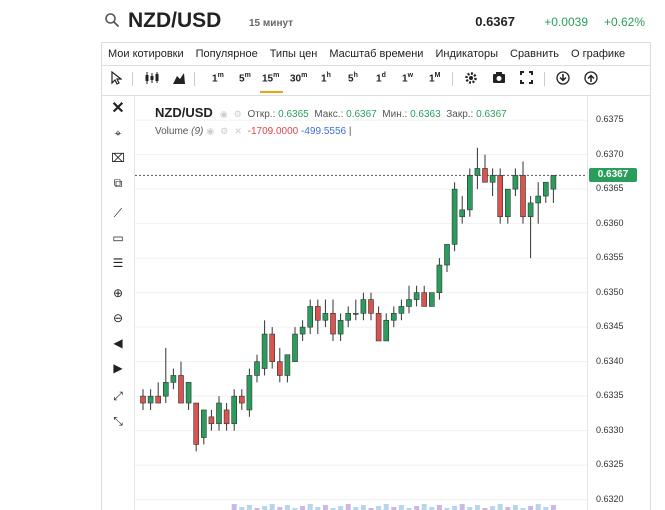 This screenshot has width=665, height=510. What do you see at coordinates (118, 238) in the screenshot?
I see `rectangle-icon: ▭` at bounding box center [118, 238].